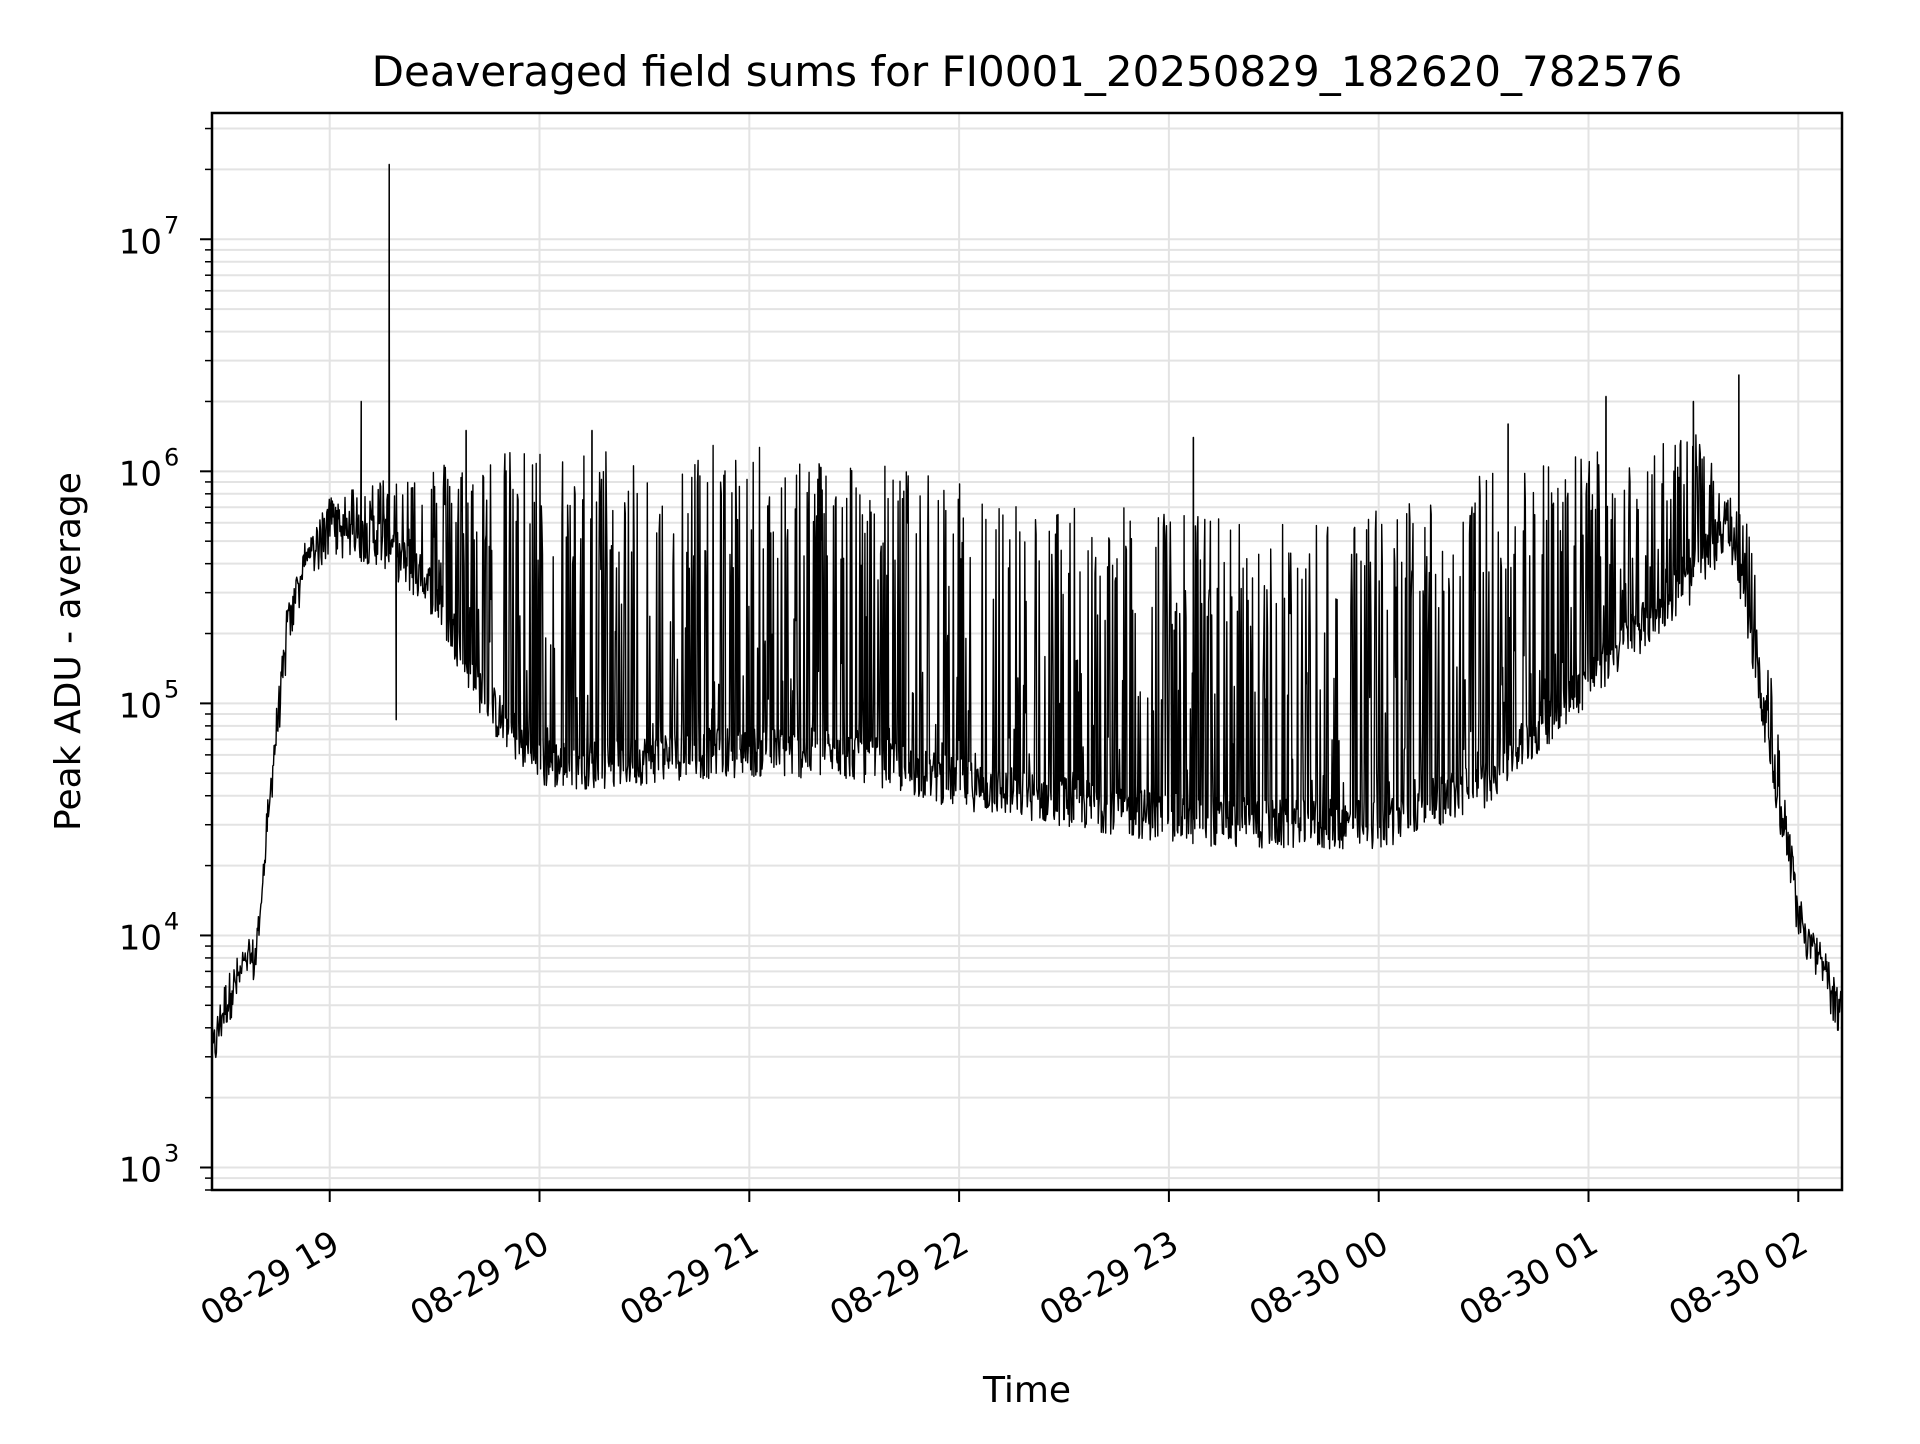 The image size is (1920, 1444). I want to click on y-tick-label: 10 6, so click(149, 468).